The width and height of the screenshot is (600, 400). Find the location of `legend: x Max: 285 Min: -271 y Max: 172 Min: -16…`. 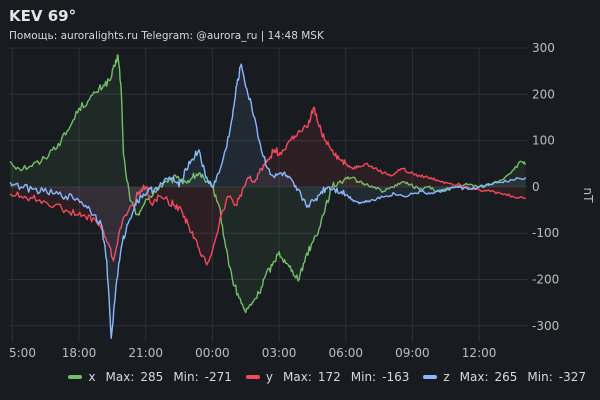

legend: x Max: 285 Min: -271 y Max: 172 Min: -16… is located at coordinates (327, 377).